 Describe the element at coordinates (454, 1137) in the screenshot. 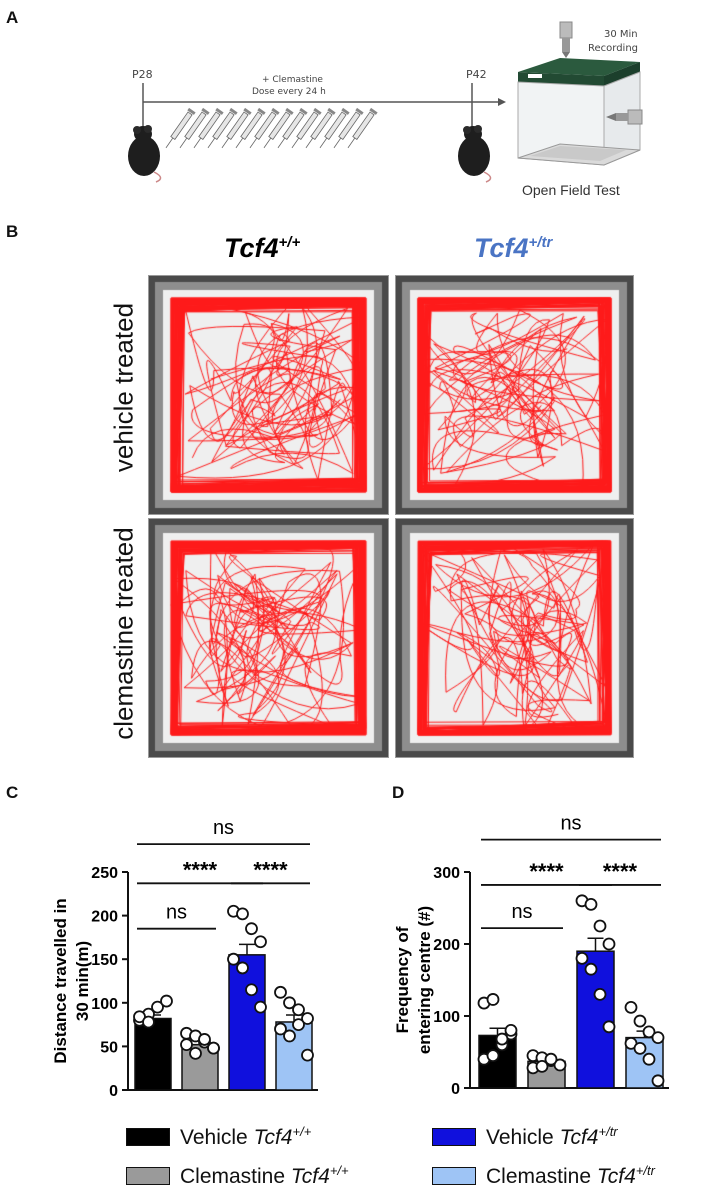

I see `legend-swatch-vehicle-mutant` at that location.